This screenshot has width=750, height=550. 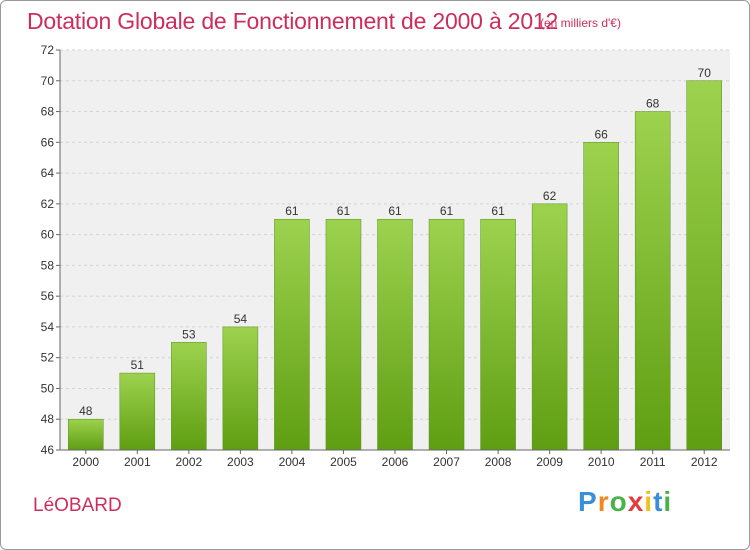 I want to click on y-tick-label: 68, so click(x=48, y=112).